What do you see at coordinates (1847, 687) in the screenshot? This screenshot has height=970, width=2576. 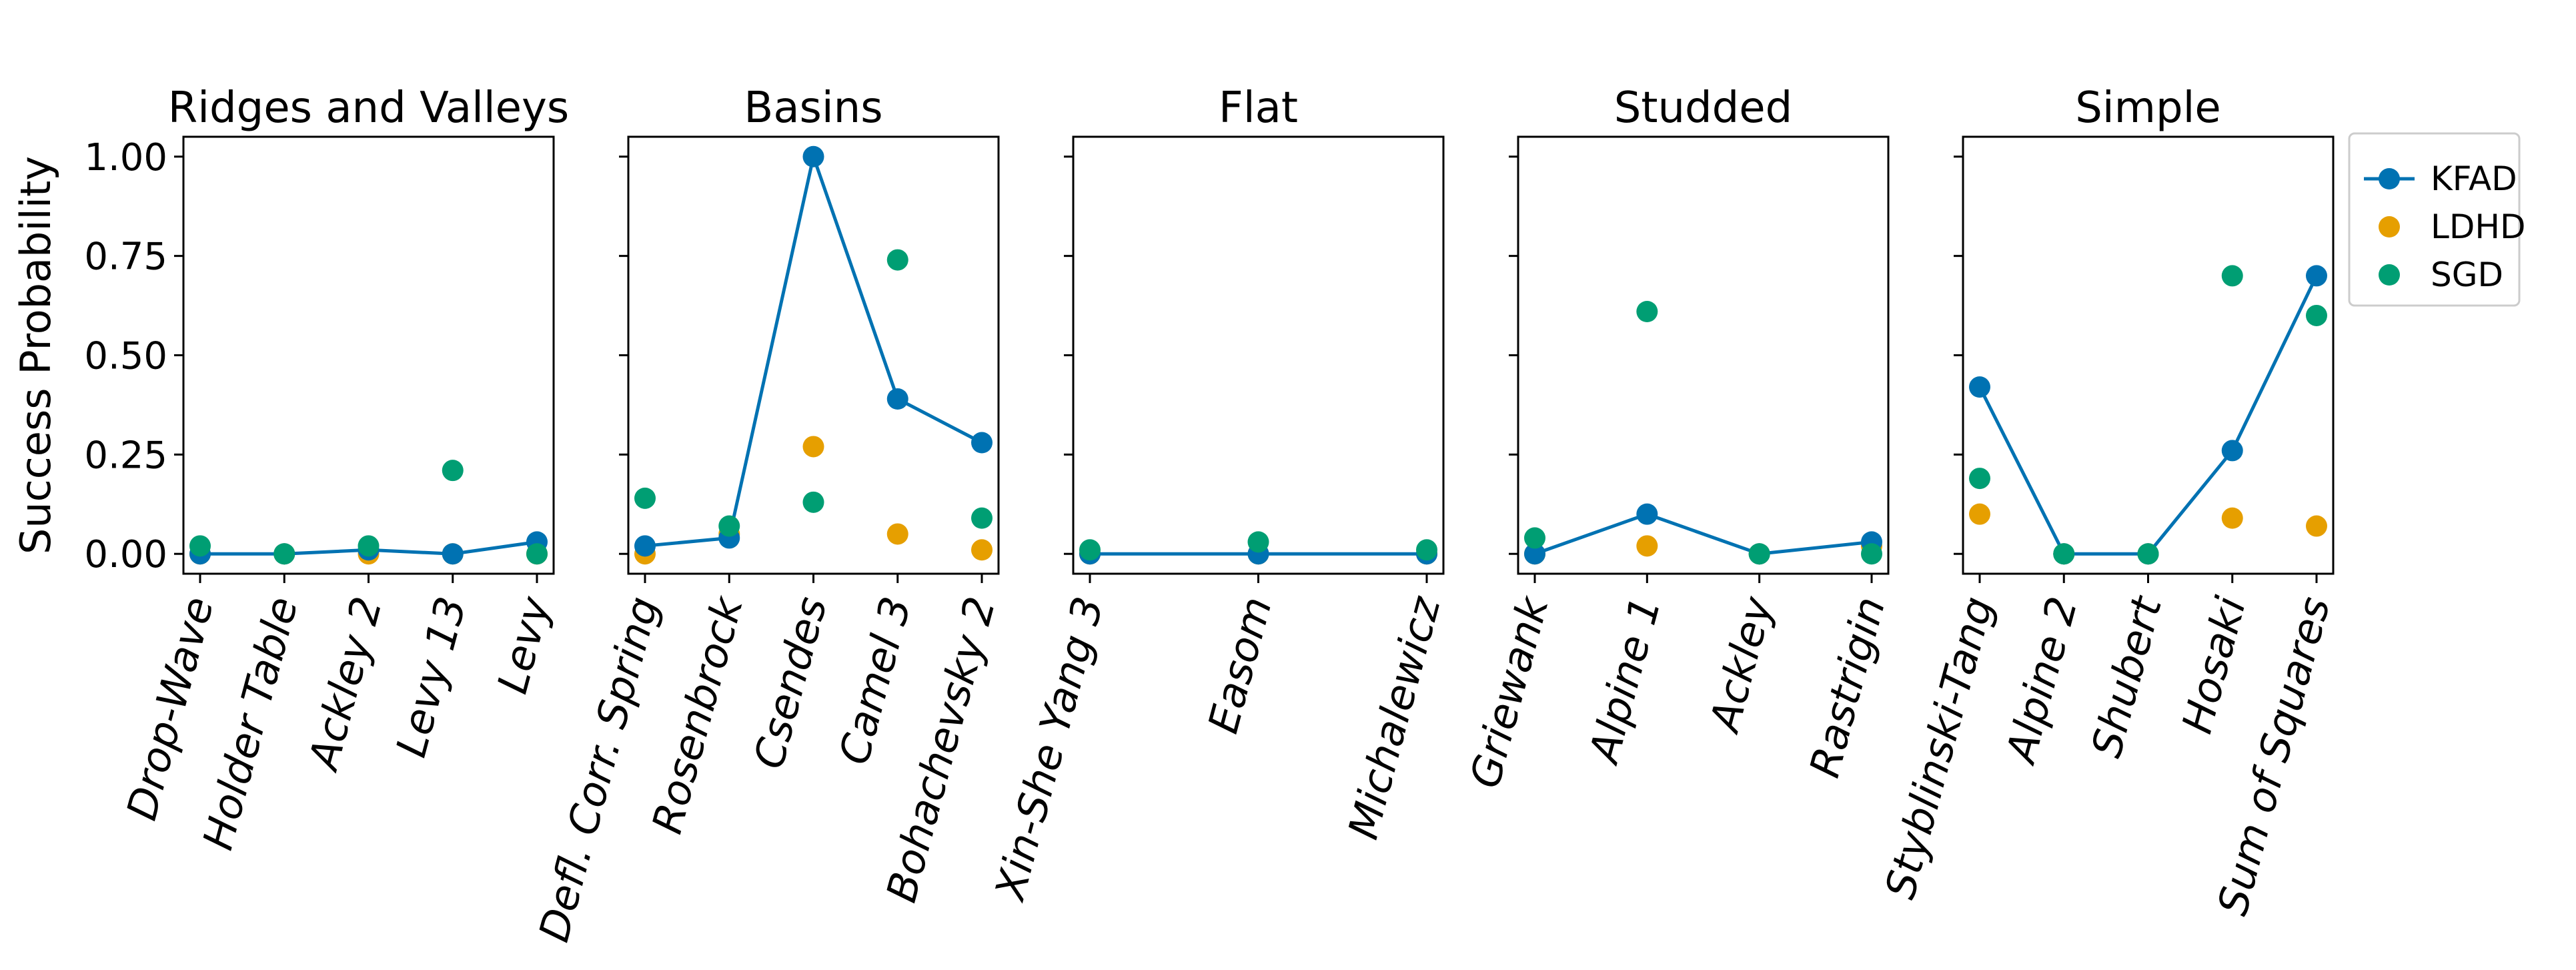 I see `x-tick-label: Rastrigin` at bounding box center [1847, 687].